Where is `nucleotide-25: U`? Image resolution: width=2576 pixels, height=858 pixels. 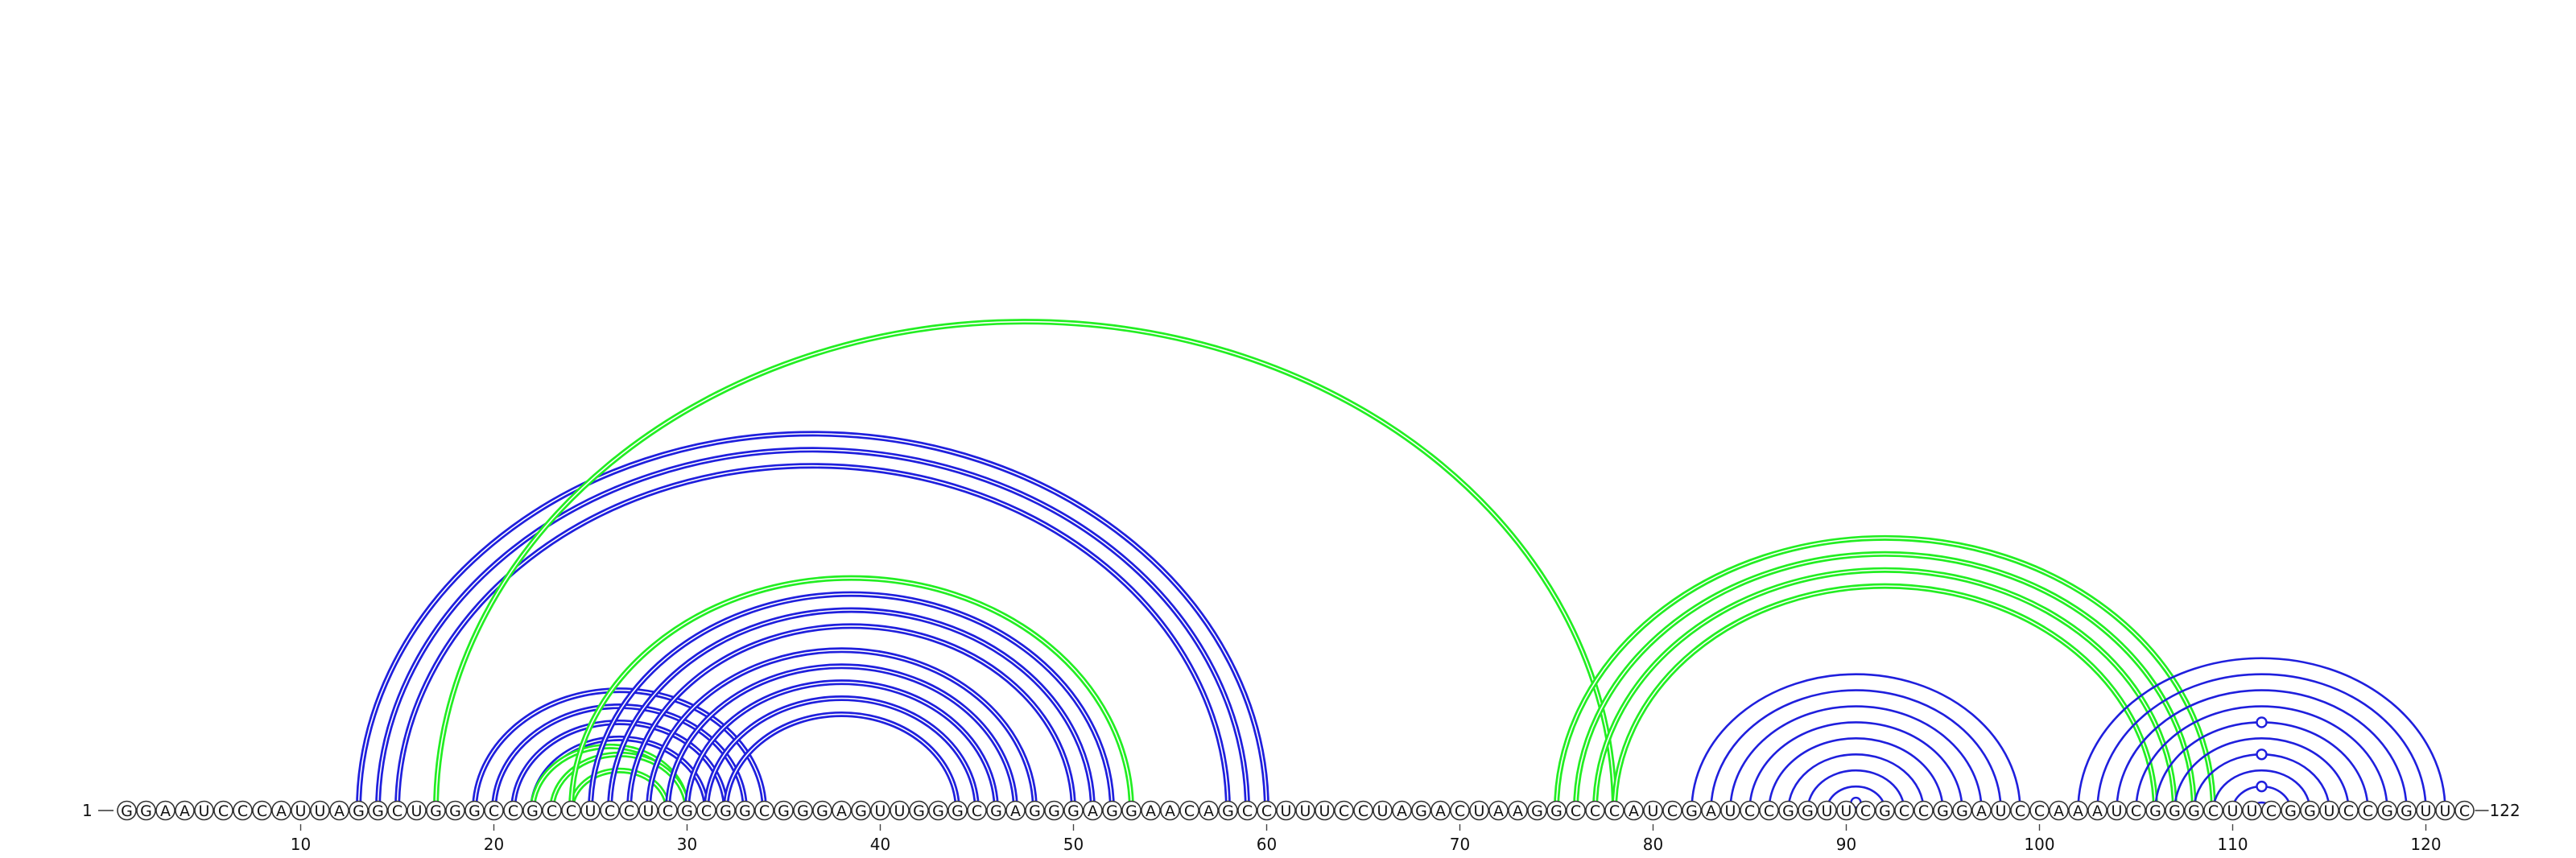 nucleotide-25: U is located at coordinates (590, 811).